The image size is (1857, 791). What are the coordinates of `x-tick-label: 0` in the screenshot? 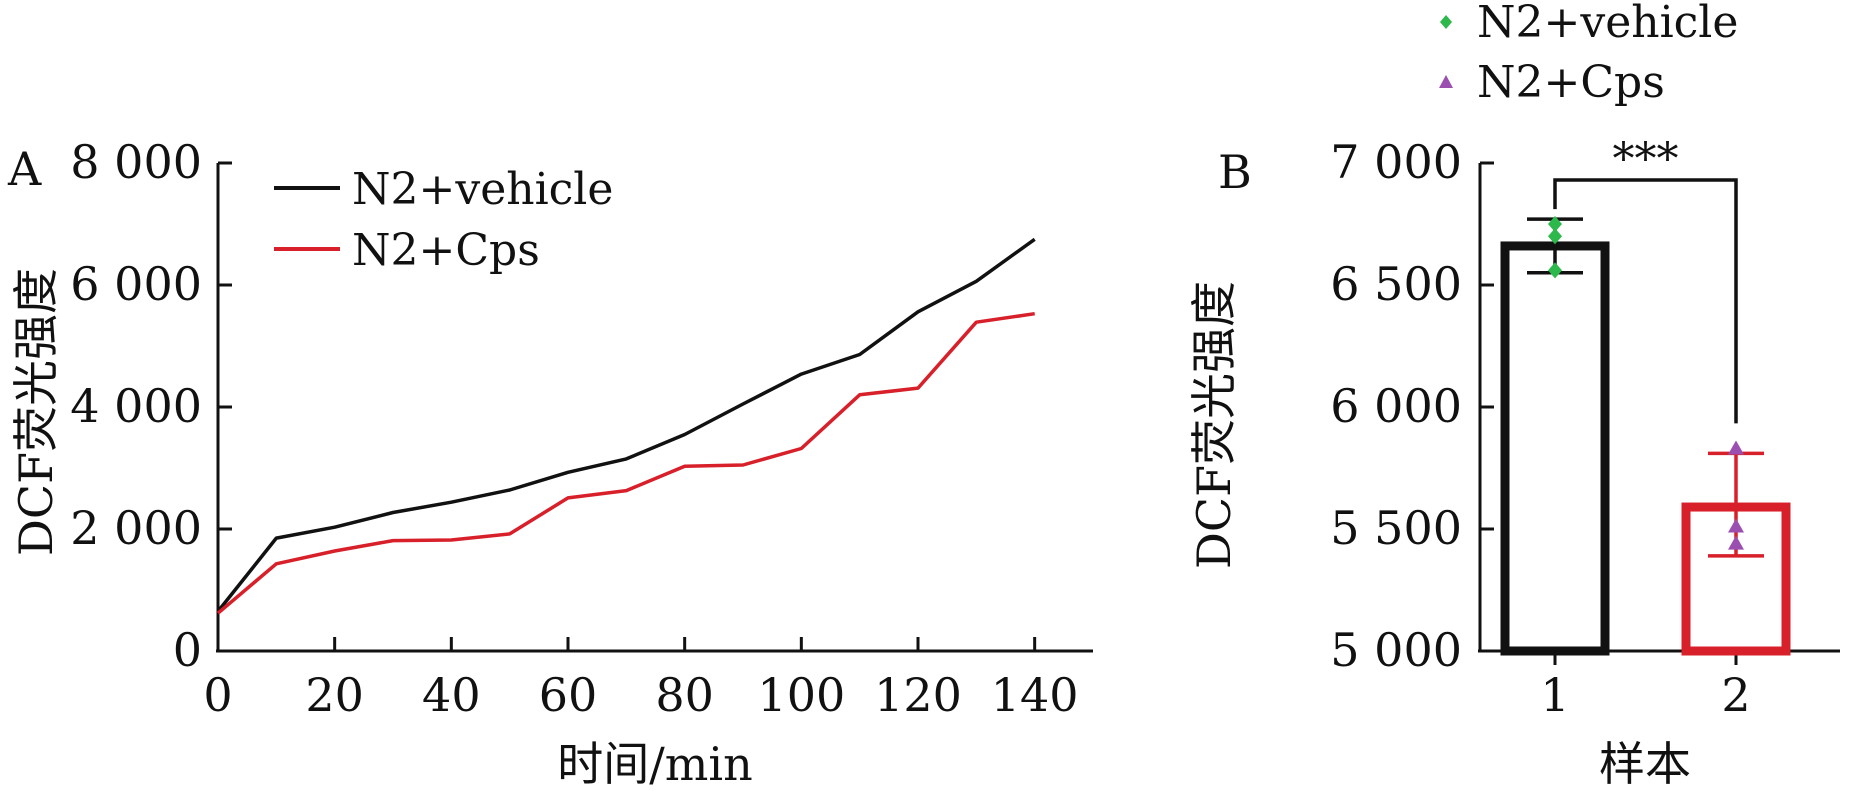 It's located at (217, 695).